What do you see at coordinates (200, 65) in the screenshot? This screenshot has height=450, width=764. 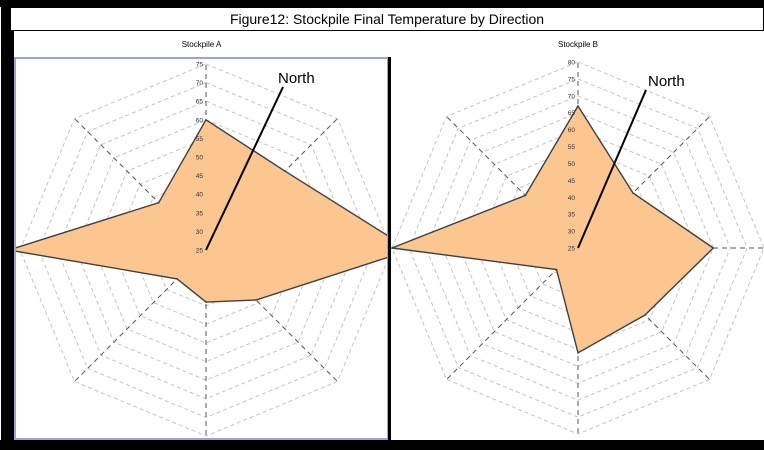 I see `tick-label-a-10: 75` at bounding box center [200, 65].